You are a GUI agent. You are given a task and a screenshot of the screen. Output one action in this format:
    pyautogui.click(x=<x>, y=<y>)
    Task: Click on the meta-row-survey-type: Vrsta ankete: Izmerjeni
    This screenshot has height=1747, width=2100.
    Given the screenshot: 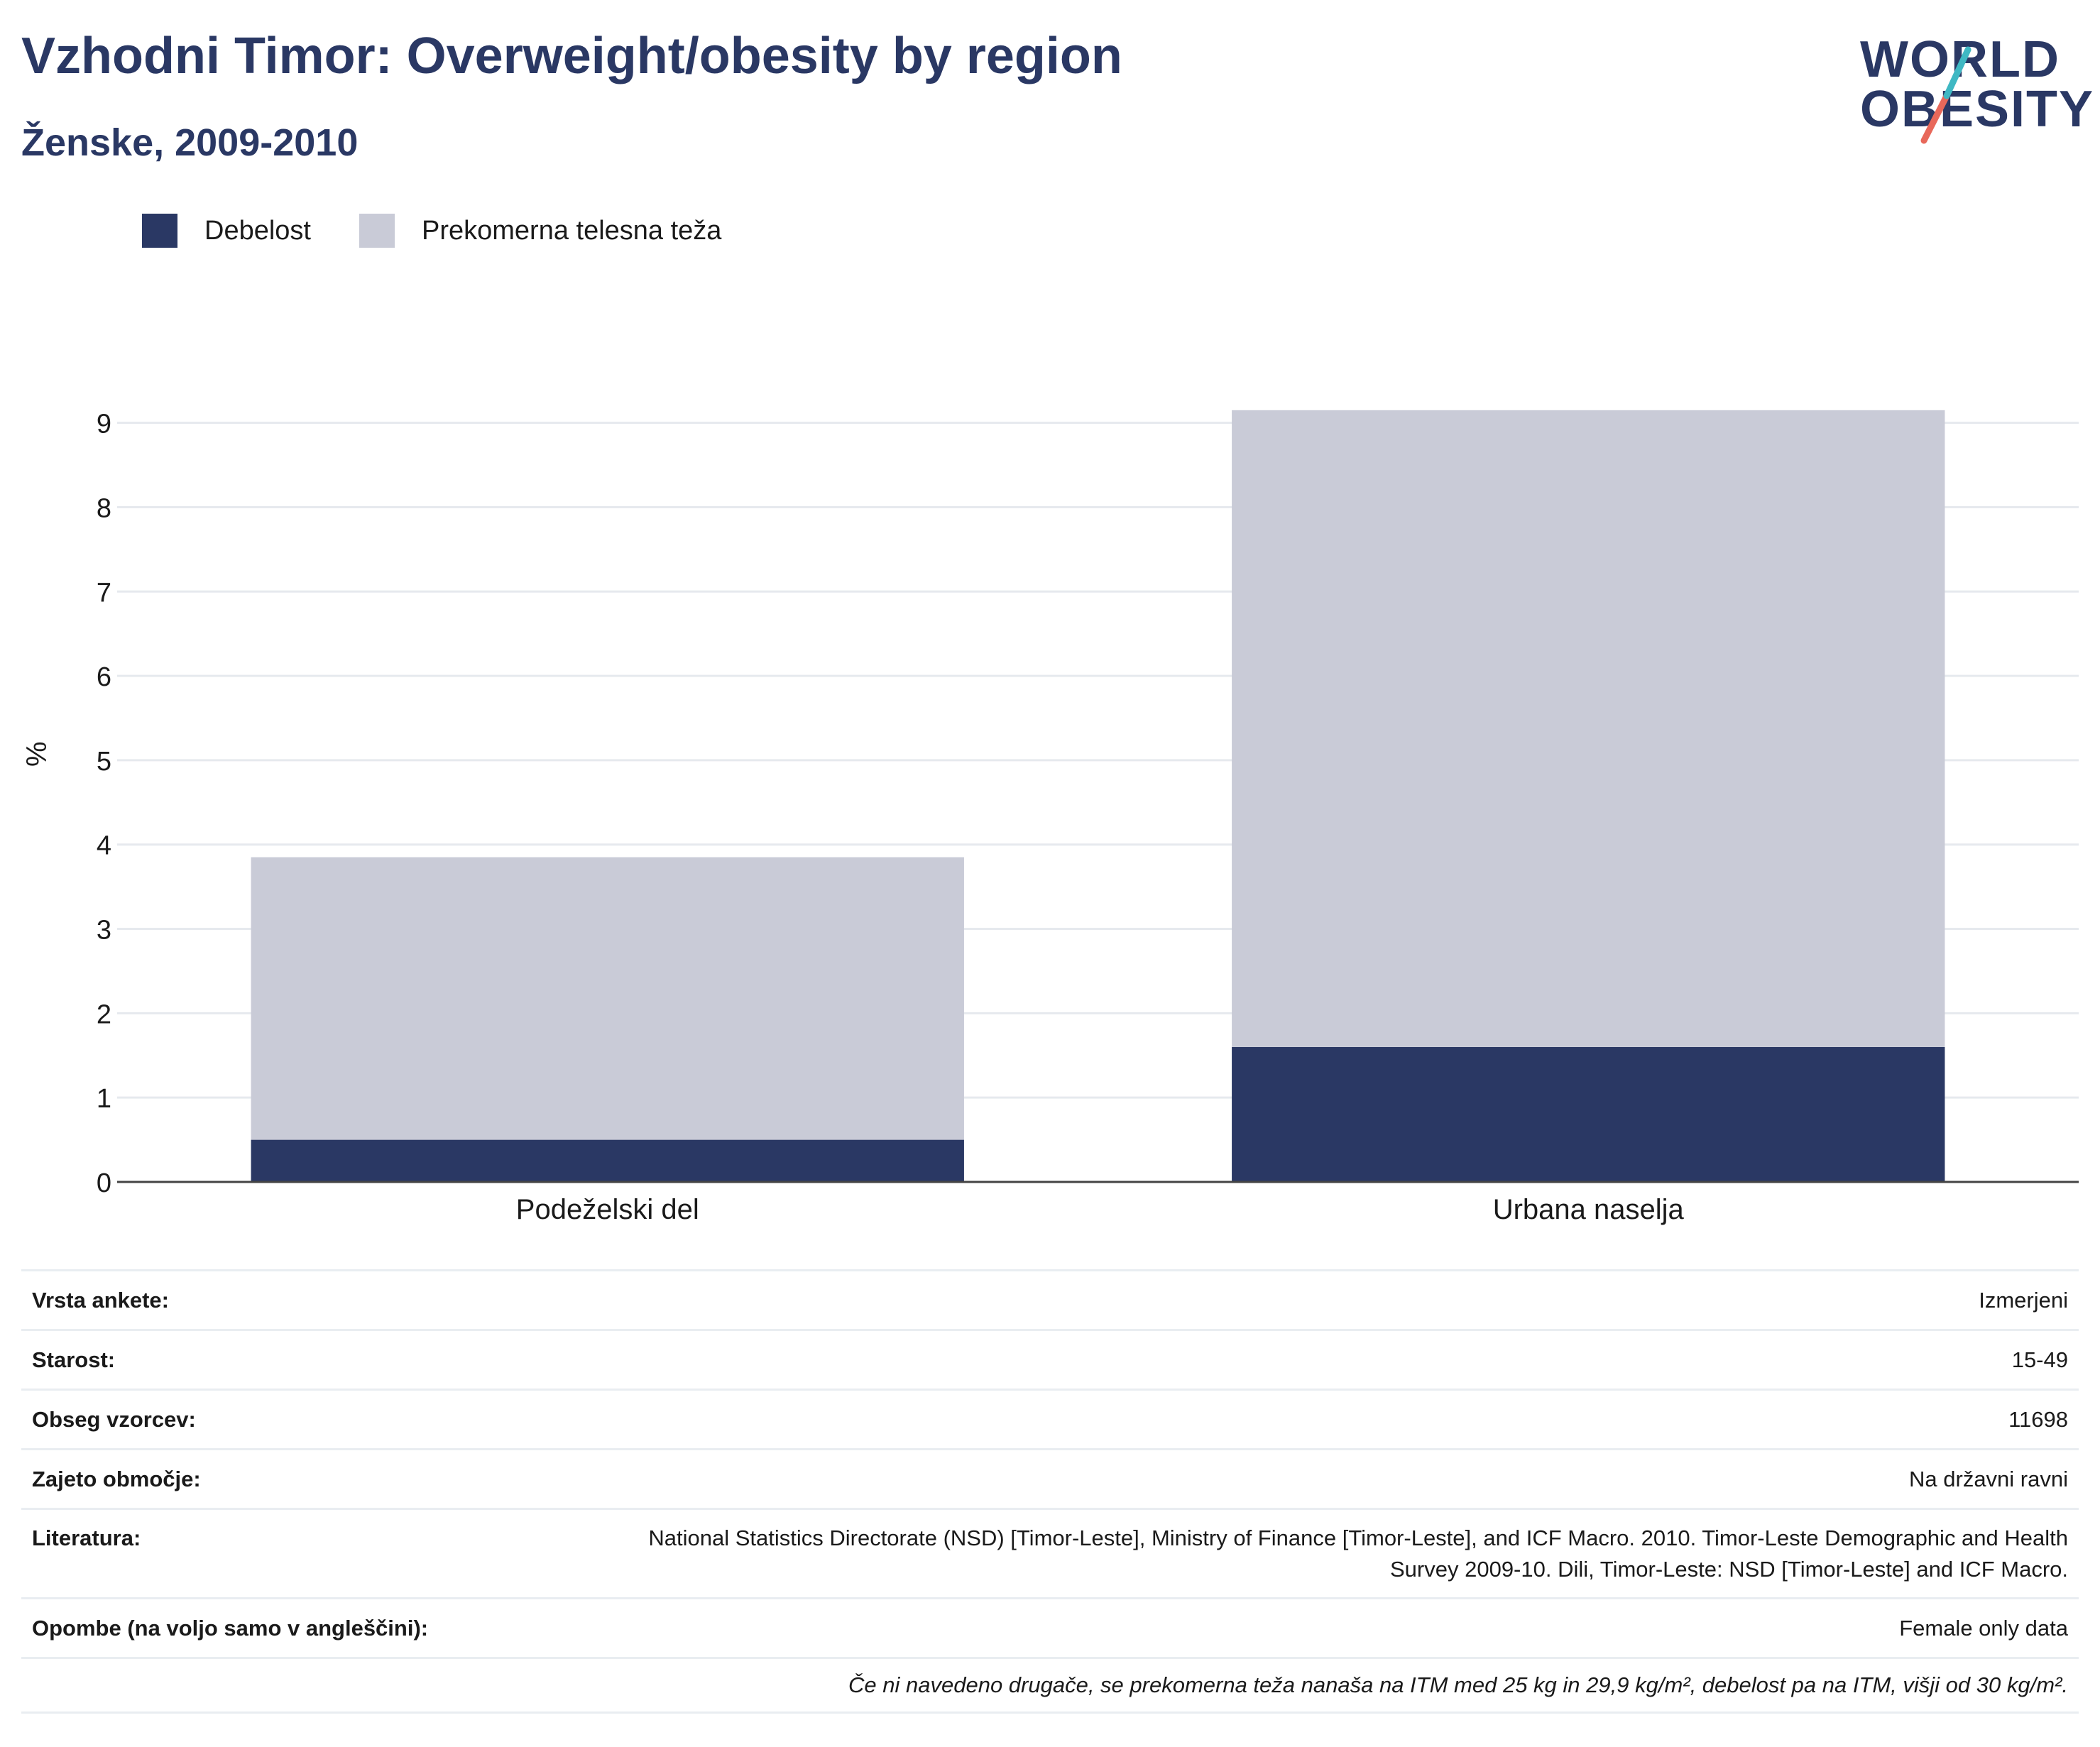 What is the action you would take?
    pyautogui.click(x=1050, y=1299)
    